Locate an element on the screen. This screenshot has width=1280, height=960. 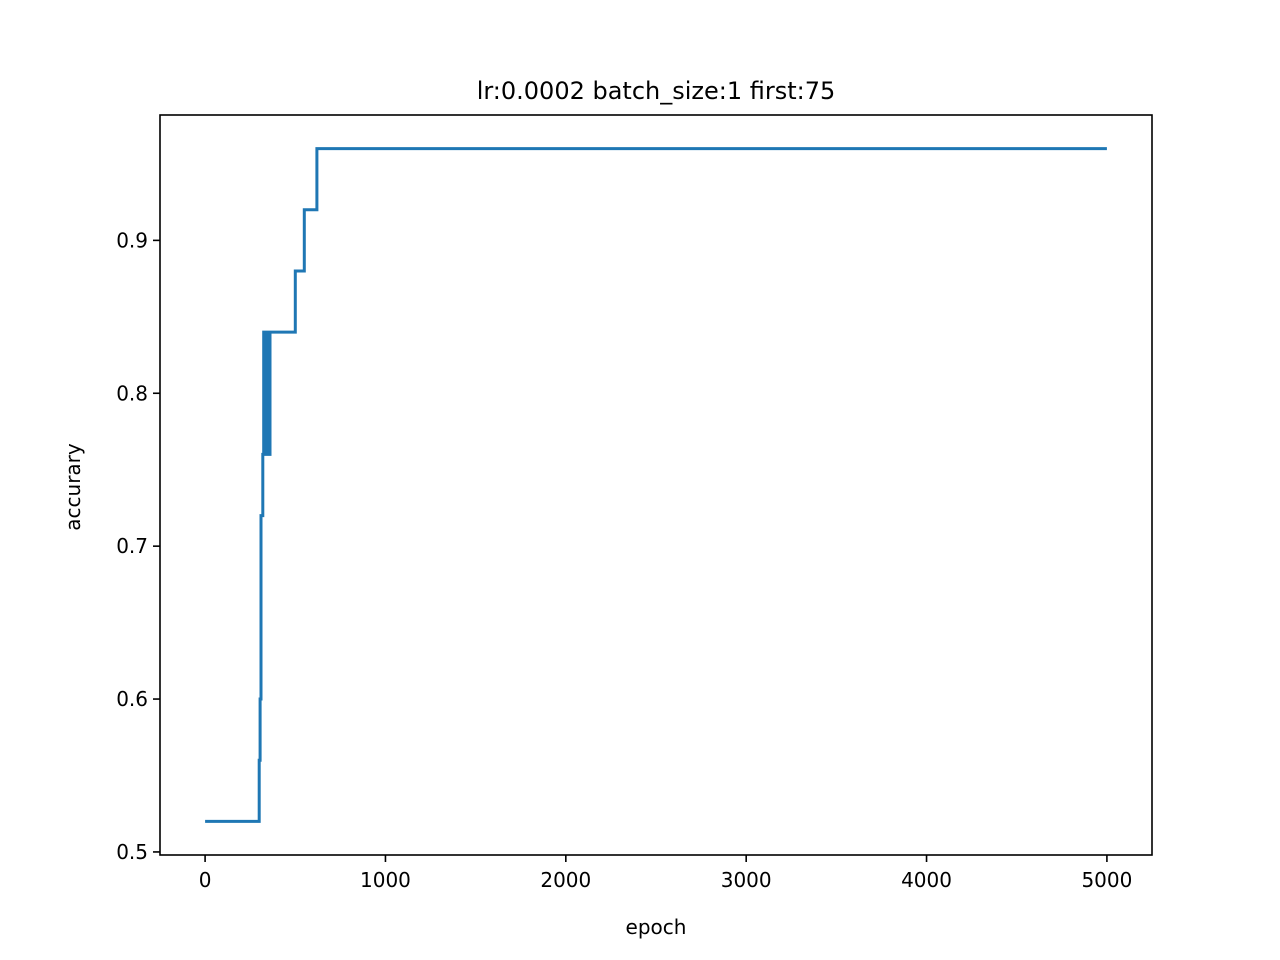
y-tick-label: 0.6 is located at coordinates (132, 699).